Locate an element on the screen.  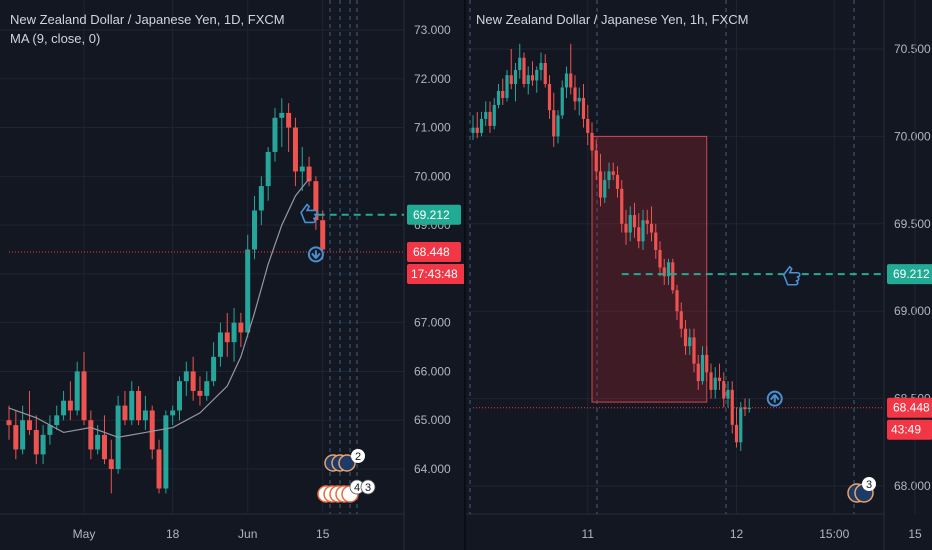
hand-pointer-icon is located at coordinates (791, 275).